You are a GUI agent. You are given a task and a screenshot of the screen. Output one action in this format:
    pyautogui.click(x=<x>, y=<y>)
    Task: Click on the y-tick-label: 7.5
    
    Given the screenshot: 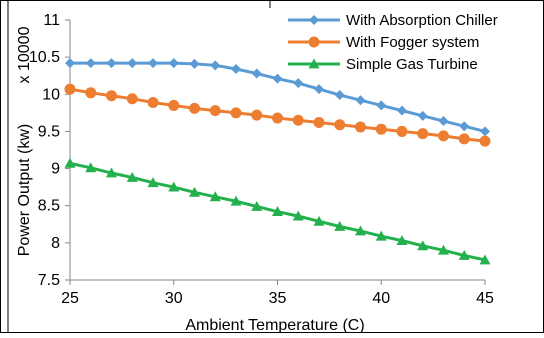 What is the action you would take?
    pyautogui.click(x=49, y=280)
    